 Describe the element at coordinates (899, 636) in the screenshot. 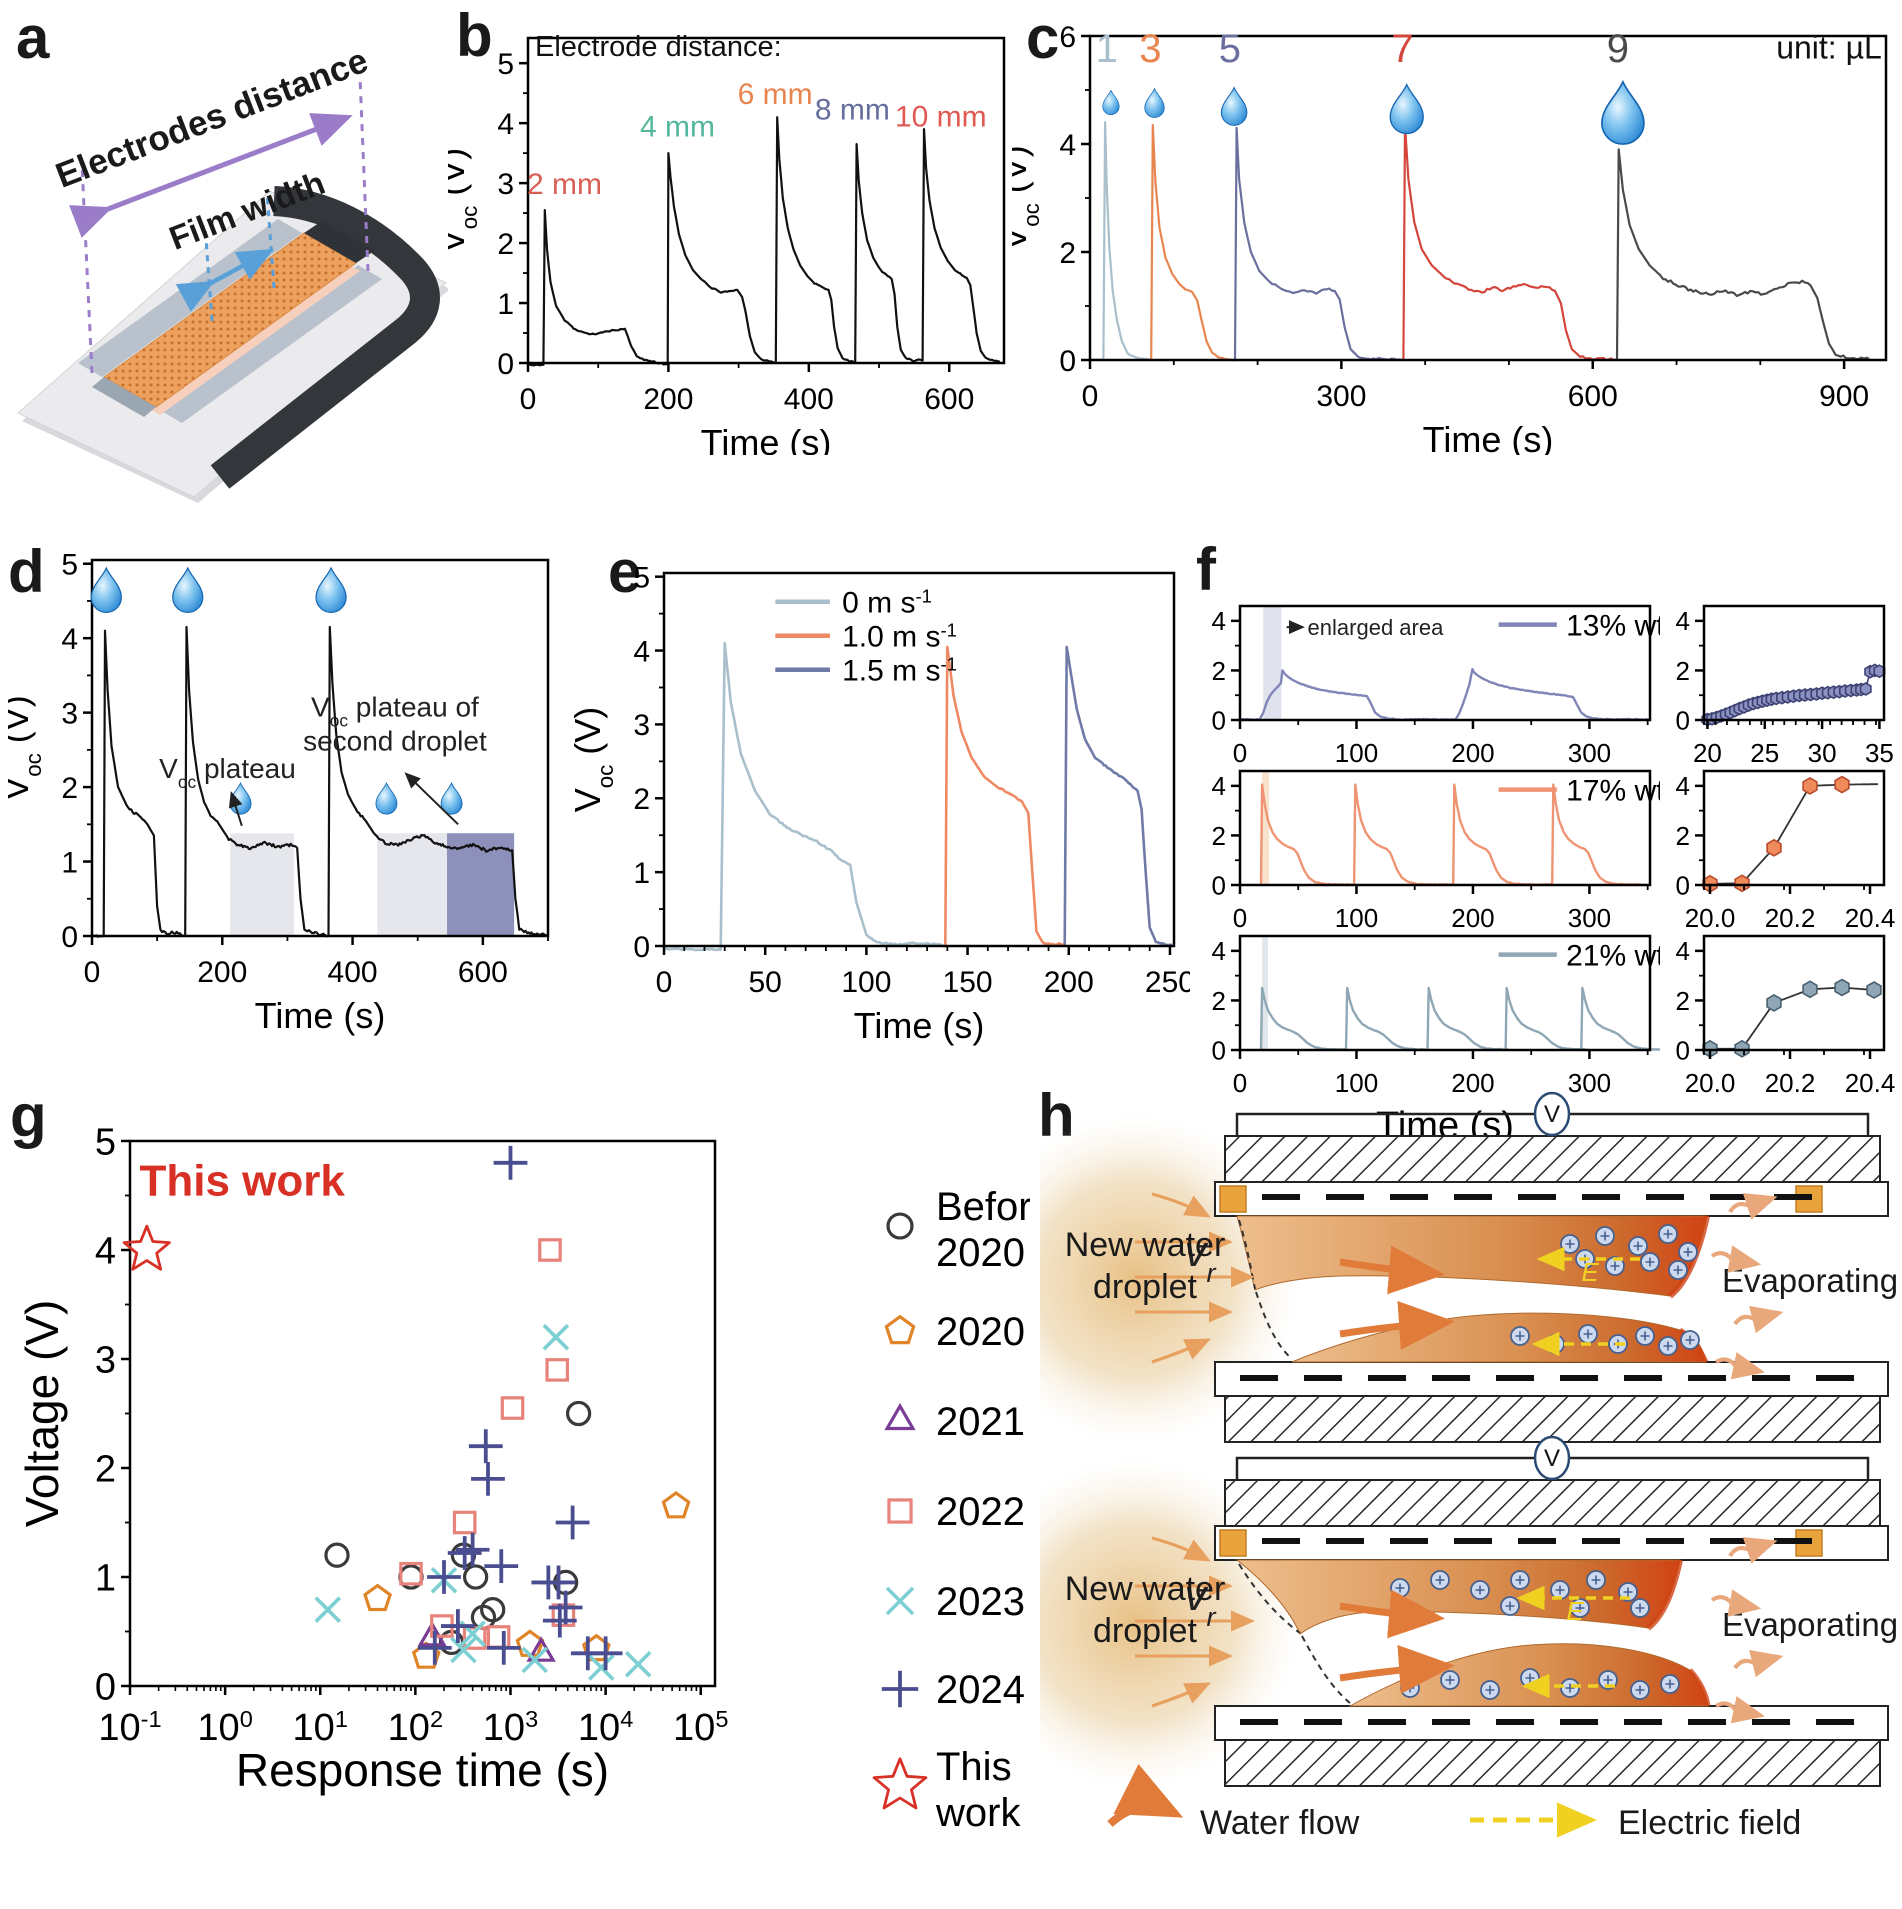

I see `svg-text: 1.0 m s-1` at that location.